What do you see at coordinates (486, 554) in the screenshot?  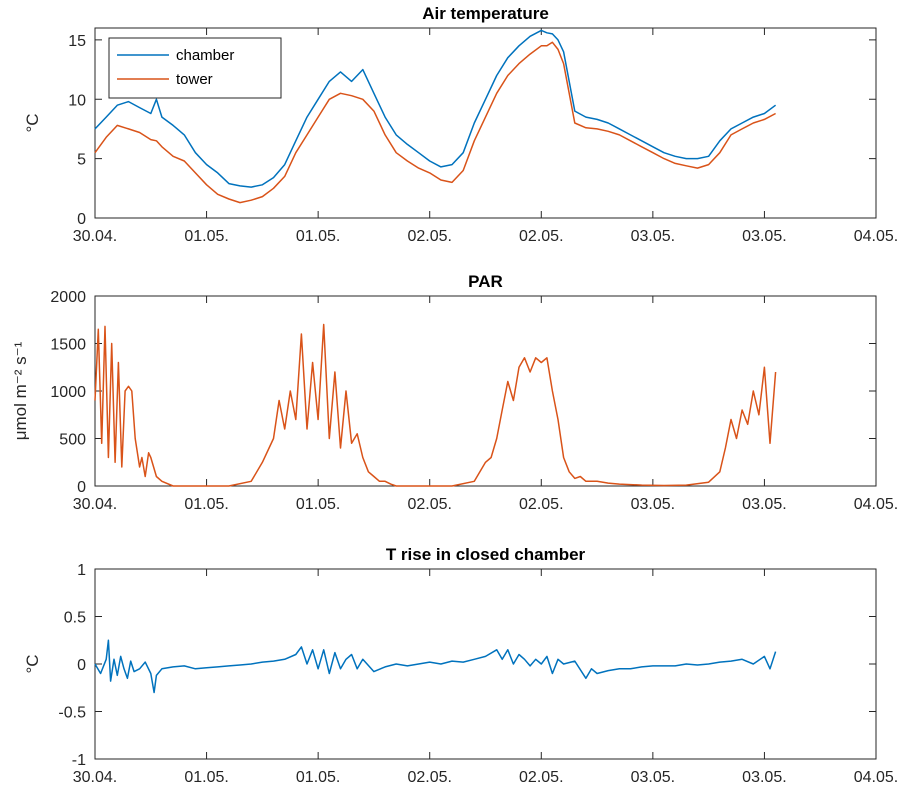 I see `chart-title: T rise in closed chamber` at bounding box center [486, 554].